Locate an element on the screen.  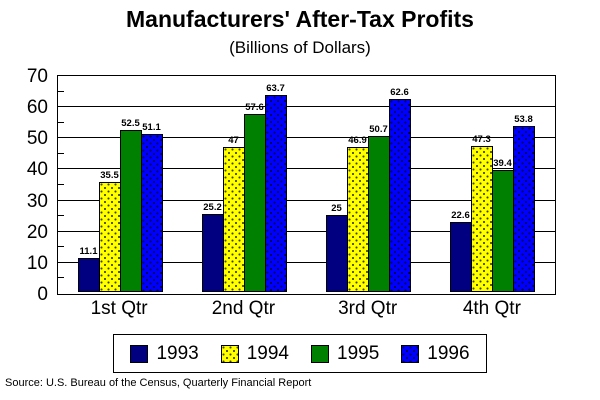
bar-value-label: 22.6 is located at coordinates (460, 216).